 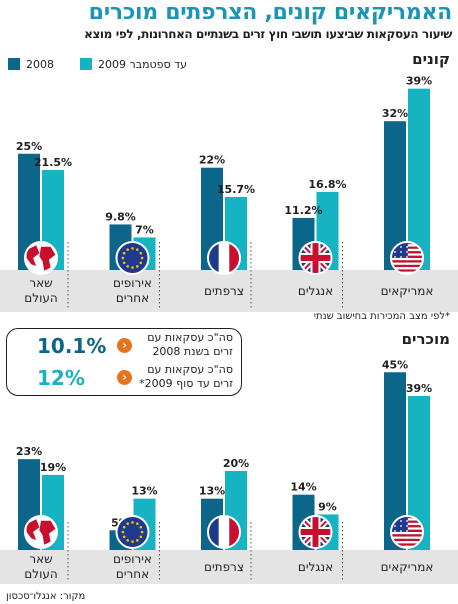 What do you see at coordinates (190, 369) in the screenshot?
I see `stat-text-2009-line1: סה"כ עסקאות עם` at bounding box center [190, 369].